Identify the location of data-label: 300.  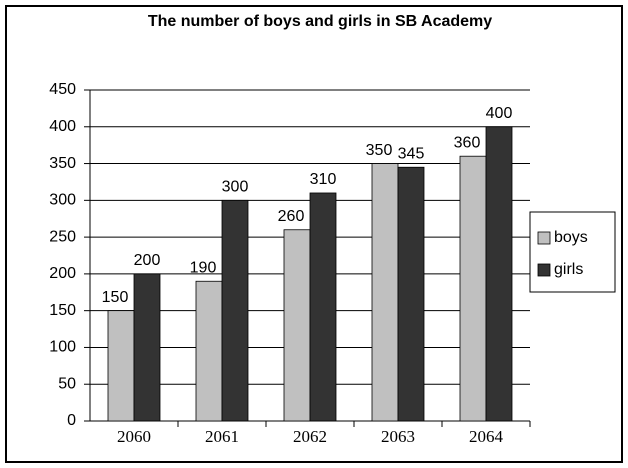
(235, 187).